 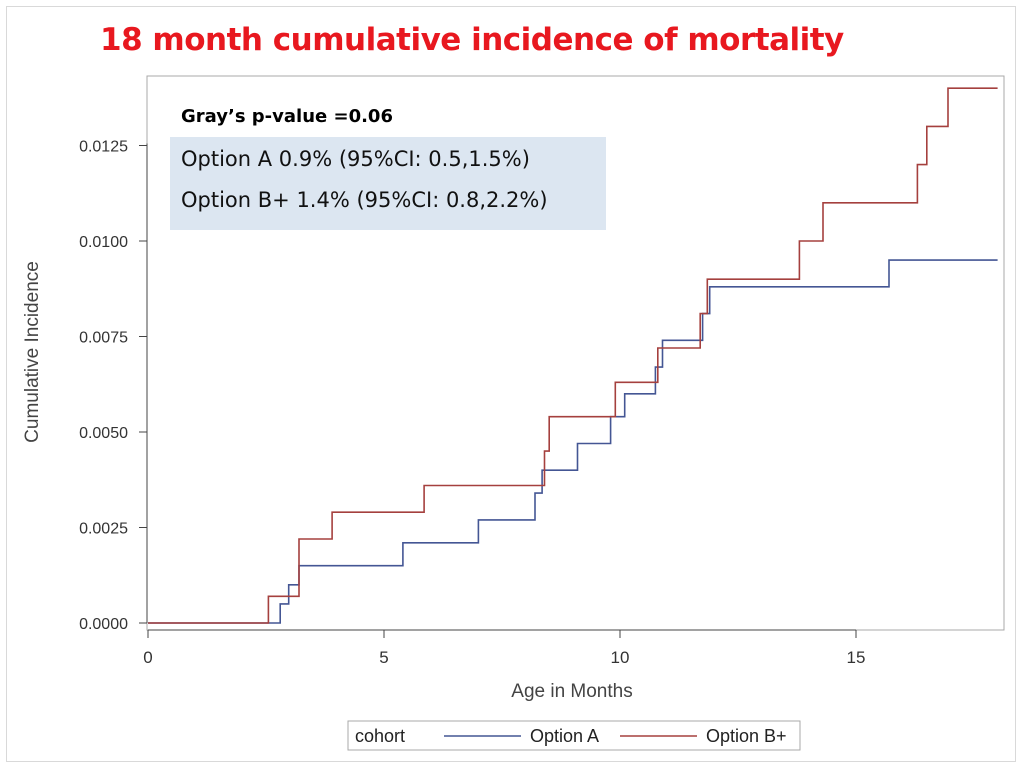 I want to click on y-tick-label: 0.0050, so click(x=103, y=433).